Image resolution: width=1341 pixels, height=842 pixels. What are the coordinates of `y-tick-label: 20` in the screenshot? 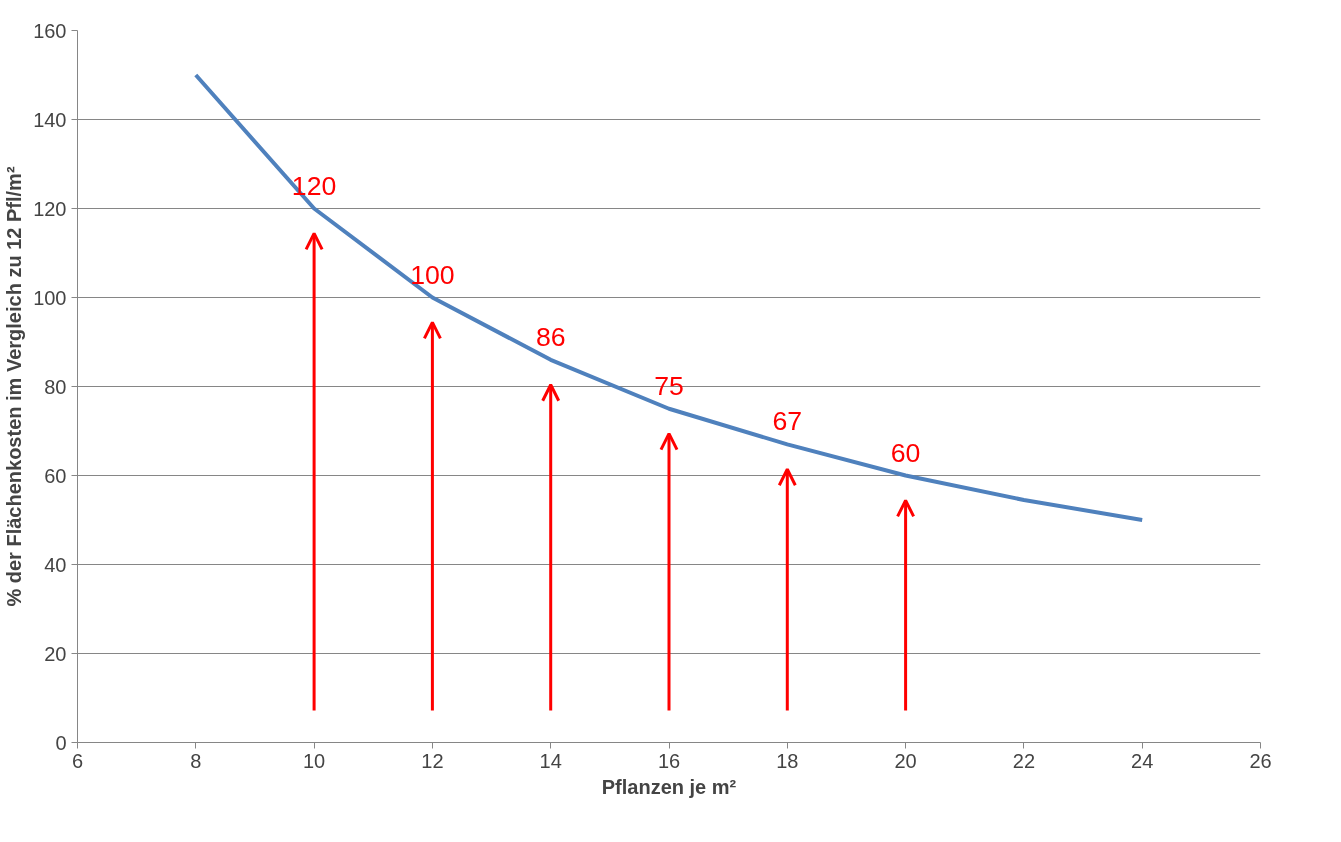 It's located at (55, 653).